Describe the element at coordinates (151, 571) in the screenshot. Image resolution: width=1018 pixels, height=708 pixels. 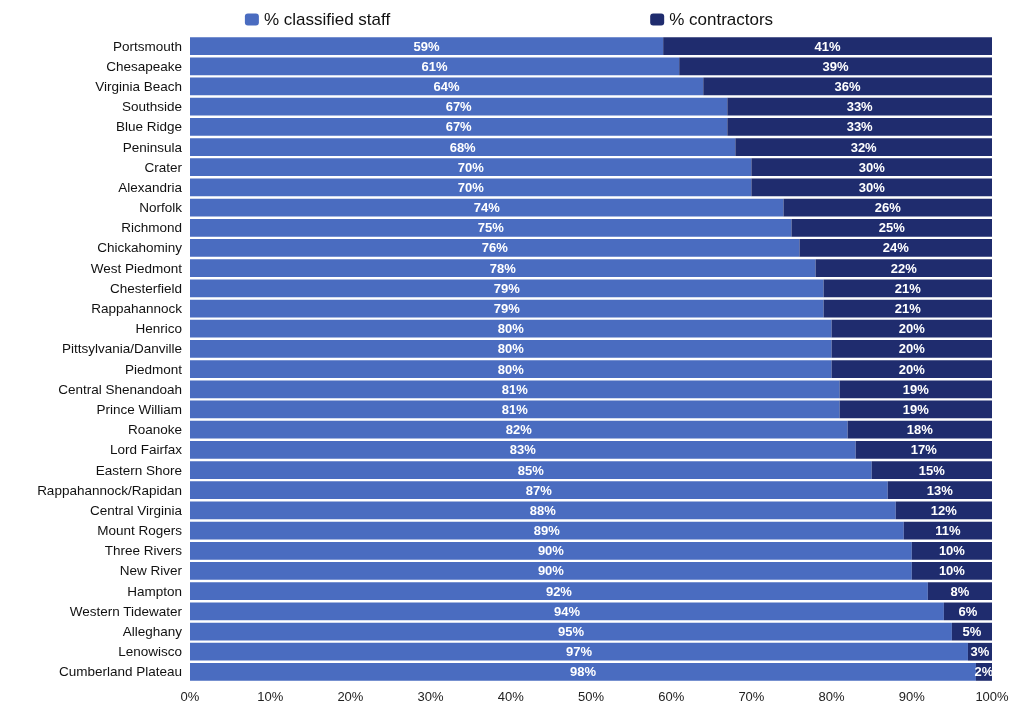
I see `y-tick-label: New River` at that location.